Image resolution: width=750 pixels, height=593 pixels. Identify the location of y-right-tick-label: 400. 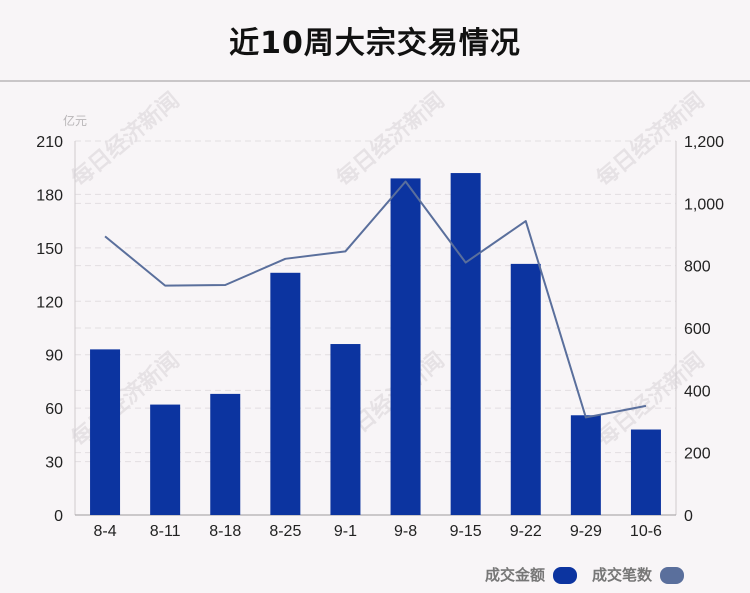
(697, 391).